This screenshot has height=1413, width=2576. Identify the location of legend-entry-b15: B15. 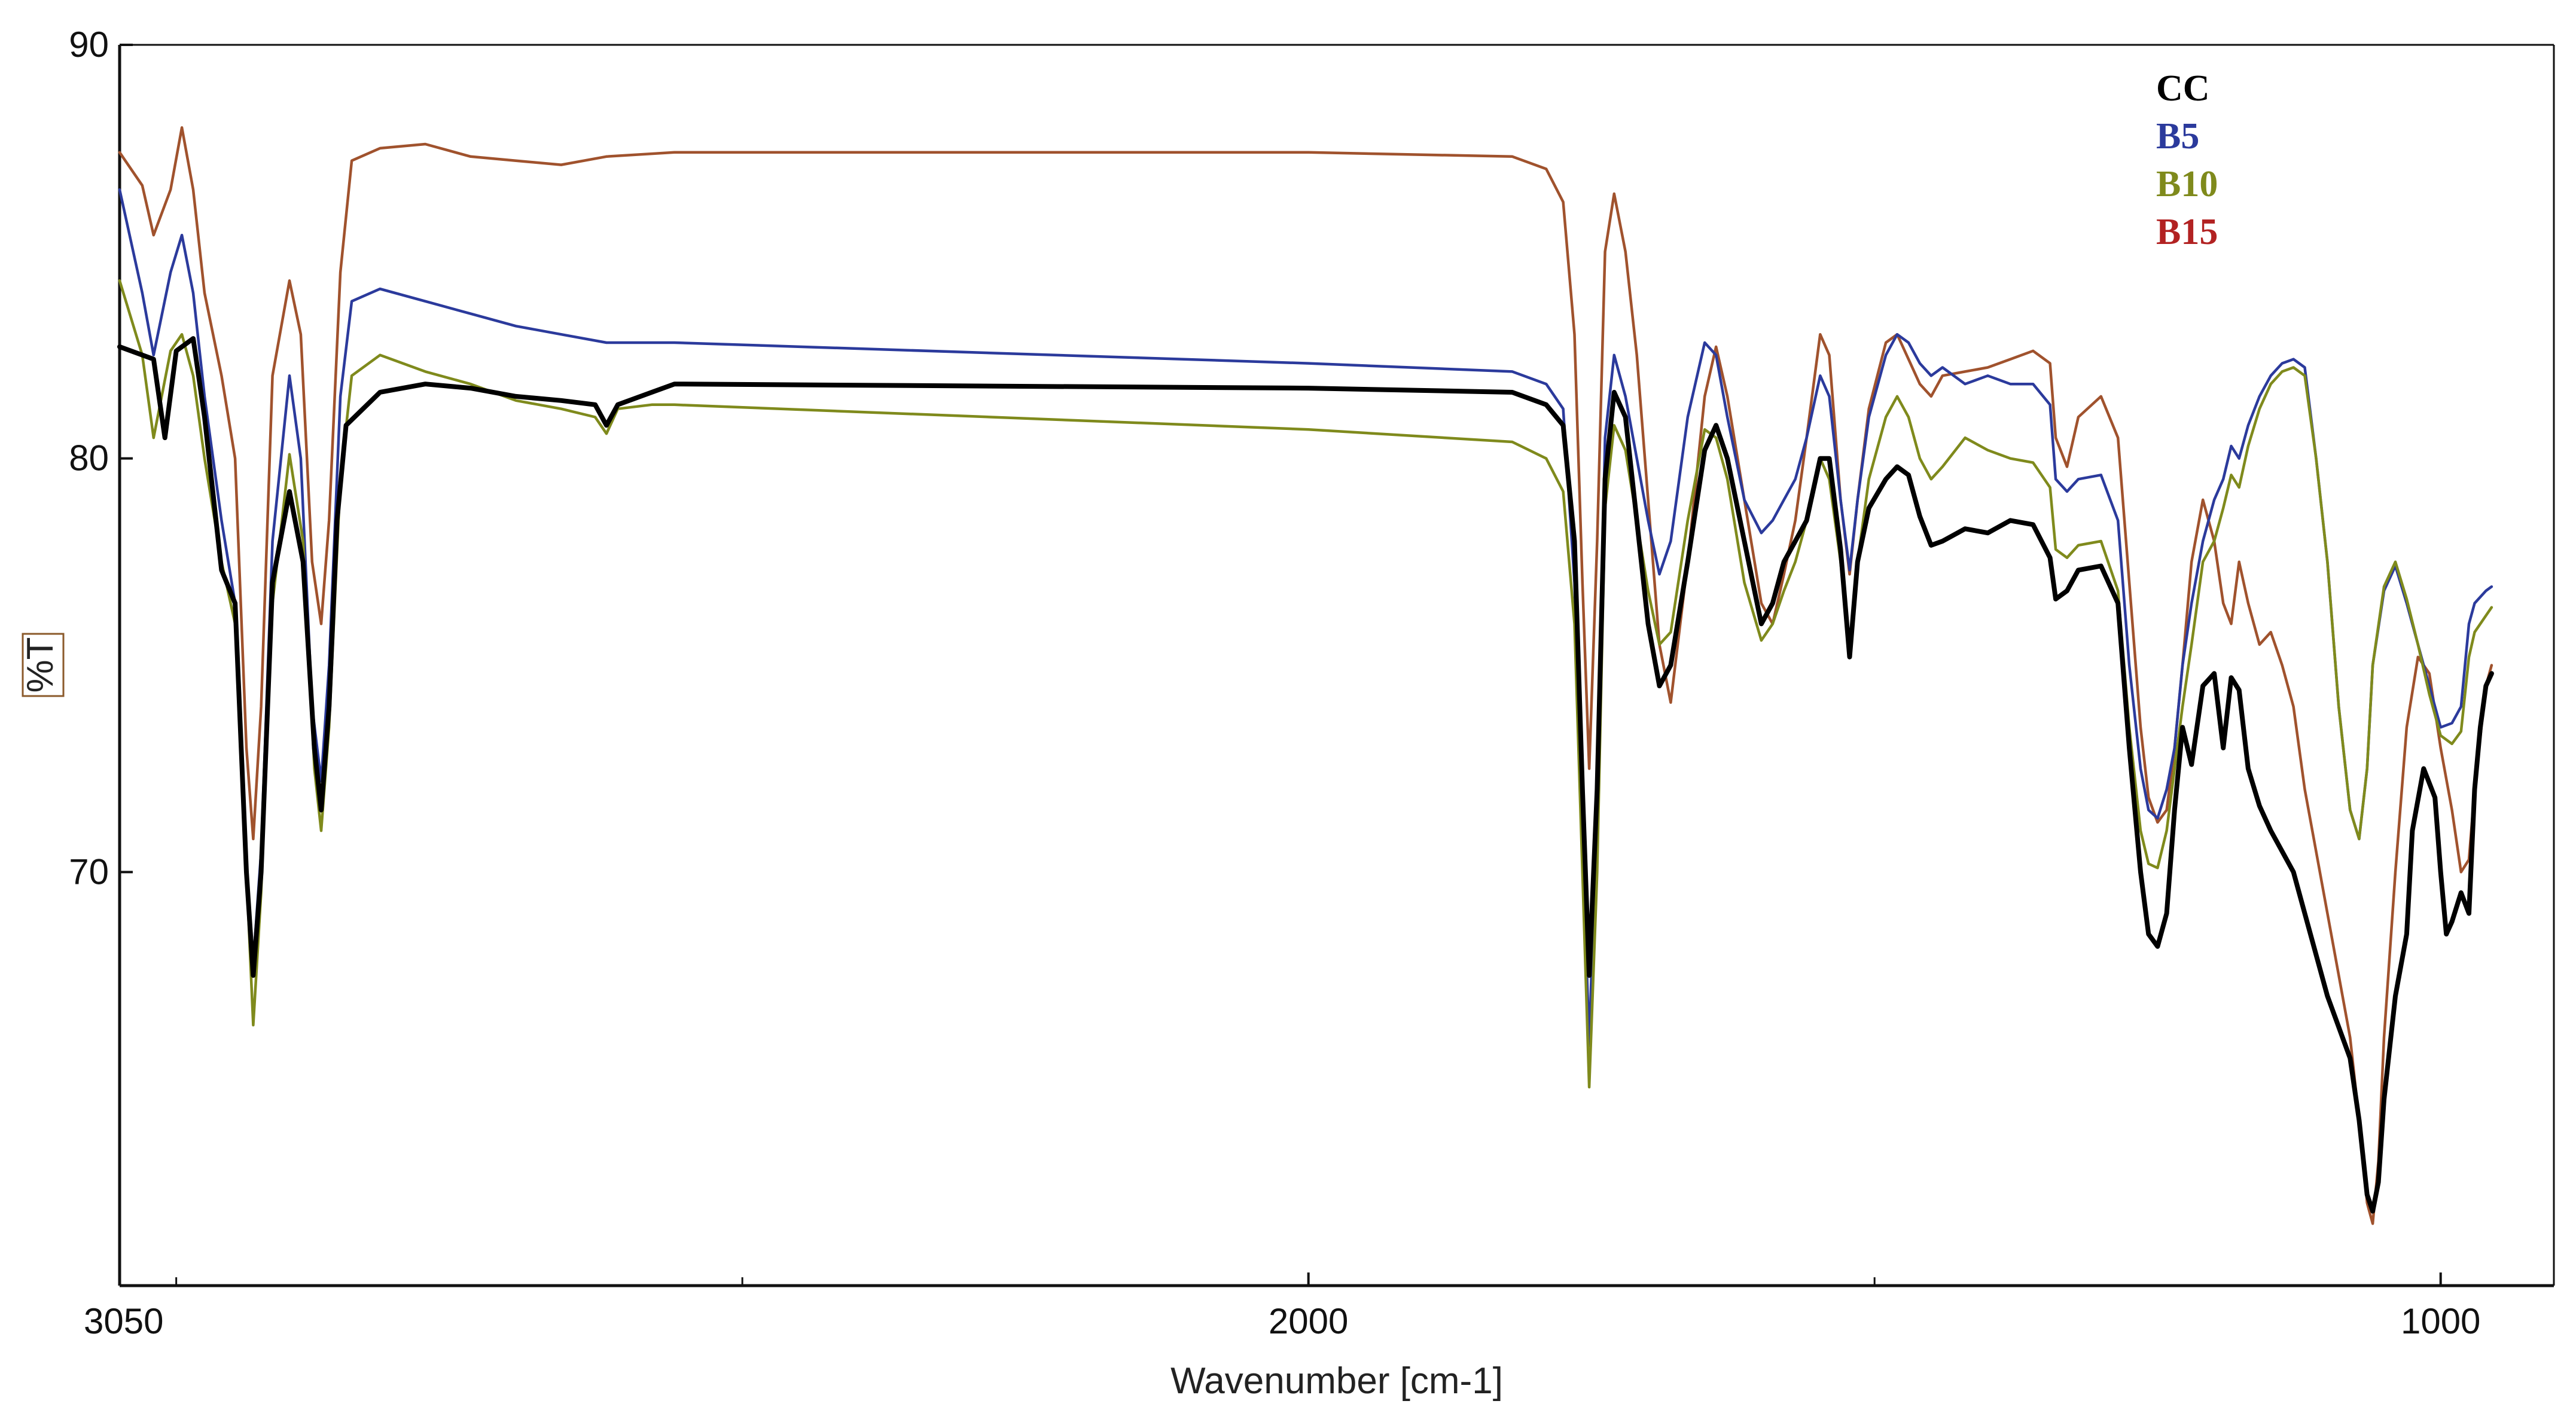
(2187, 232).